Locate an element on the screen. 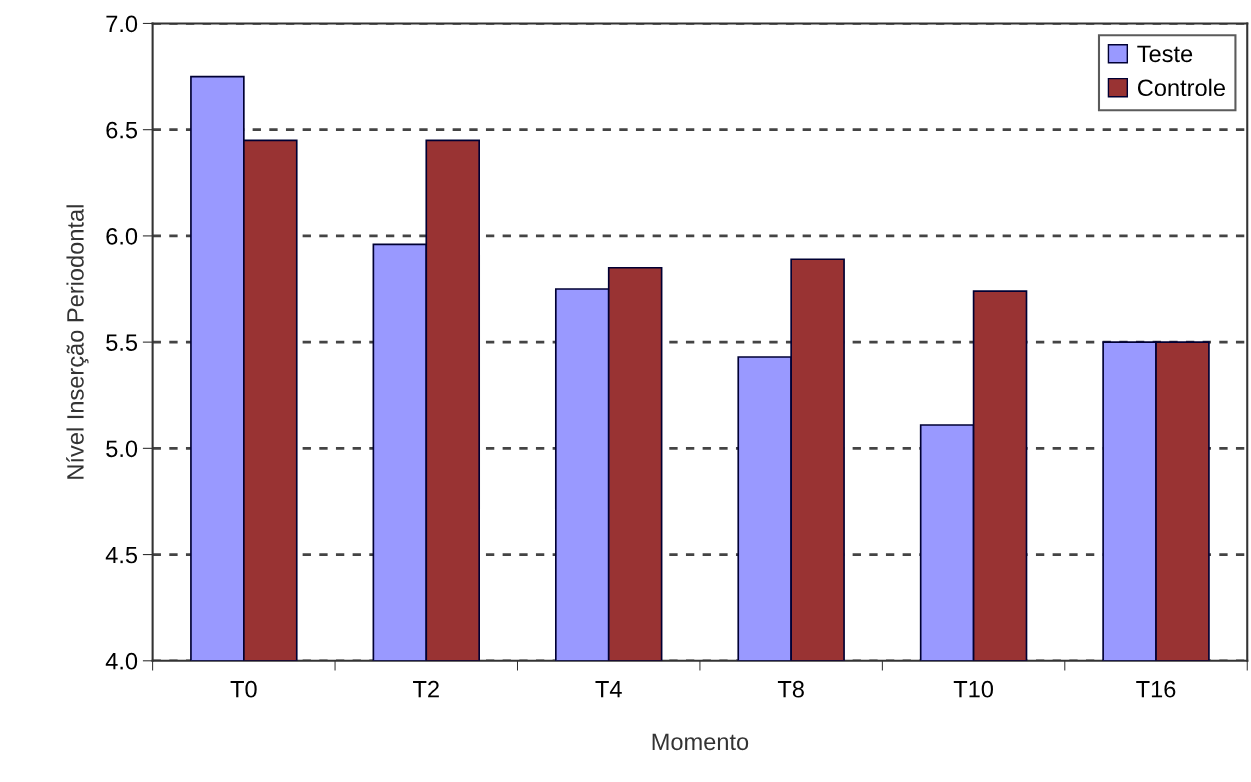 The image size is (1251, 782). y-tick-label: 4.0 is located at coordinates (121, 661).